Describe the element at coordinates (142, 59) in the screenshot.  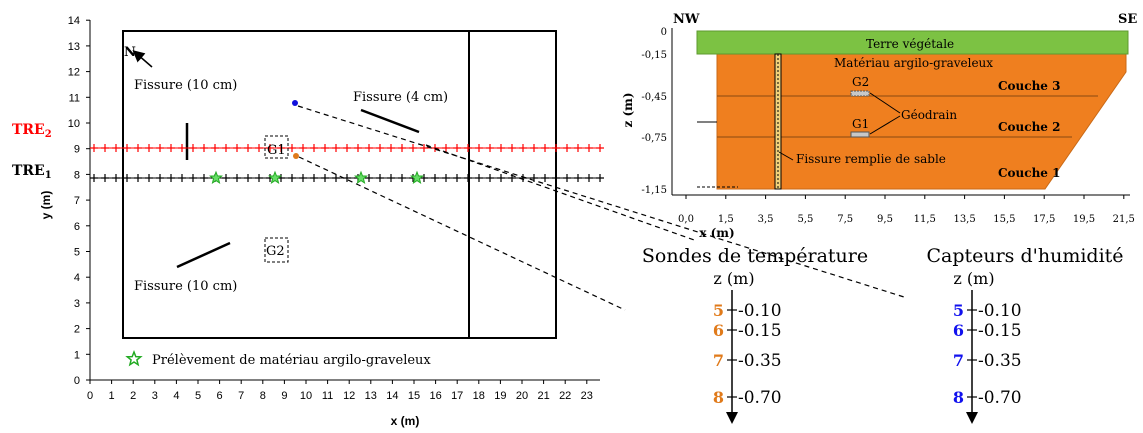
I see `north-arrow-icon` at that location.